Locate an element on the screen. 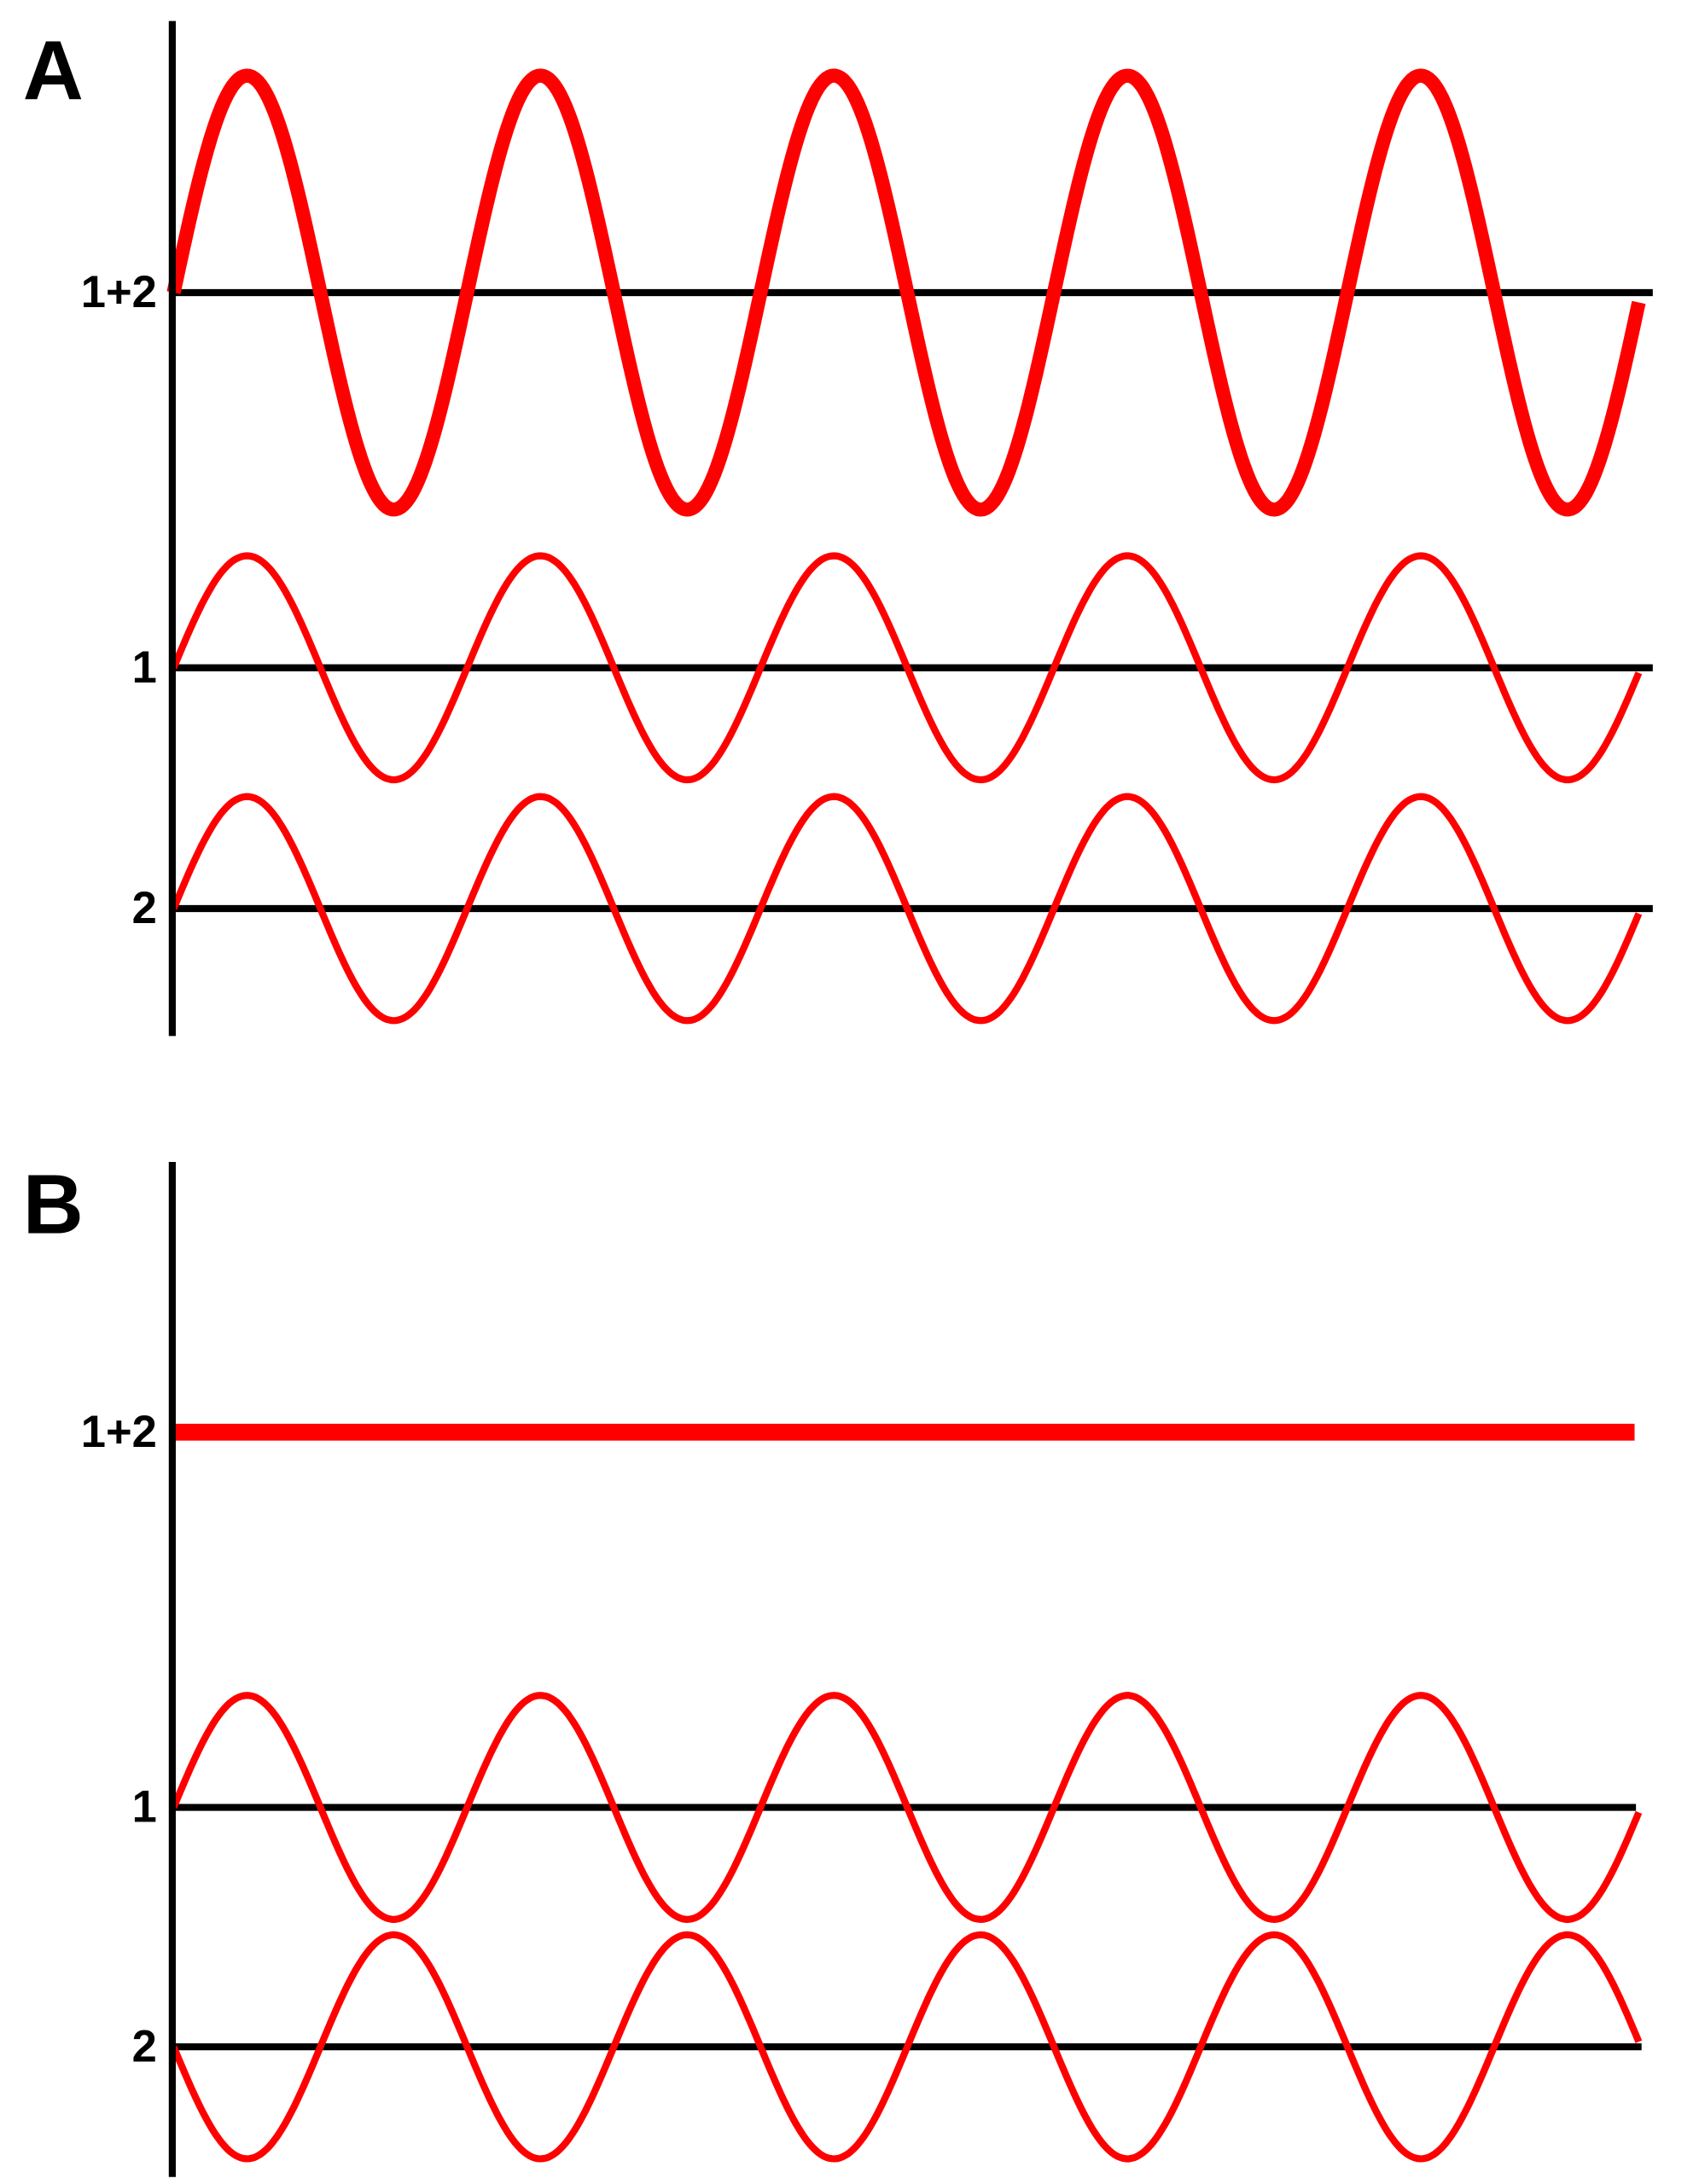 The width and height of the screenshot is (1699, 2184). panel-label: A is located at coordinates (53, 70).